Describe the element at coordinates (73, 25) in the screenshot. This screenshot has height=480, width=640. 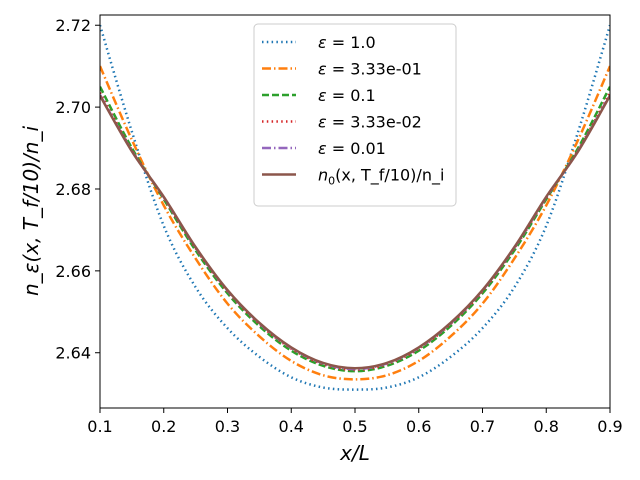
I see `y-tick-label: 2.72` at that location.